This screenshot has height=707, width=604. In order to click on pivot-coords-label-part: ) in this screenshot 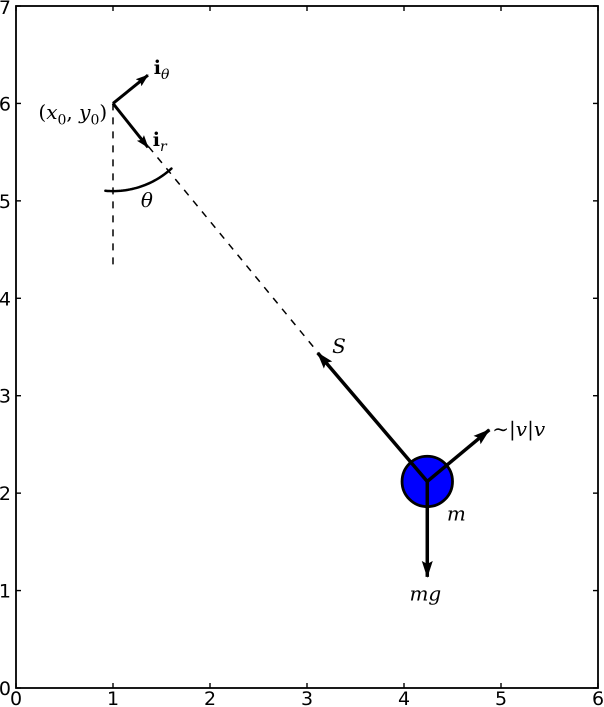, I will do `click(103, 112)`.